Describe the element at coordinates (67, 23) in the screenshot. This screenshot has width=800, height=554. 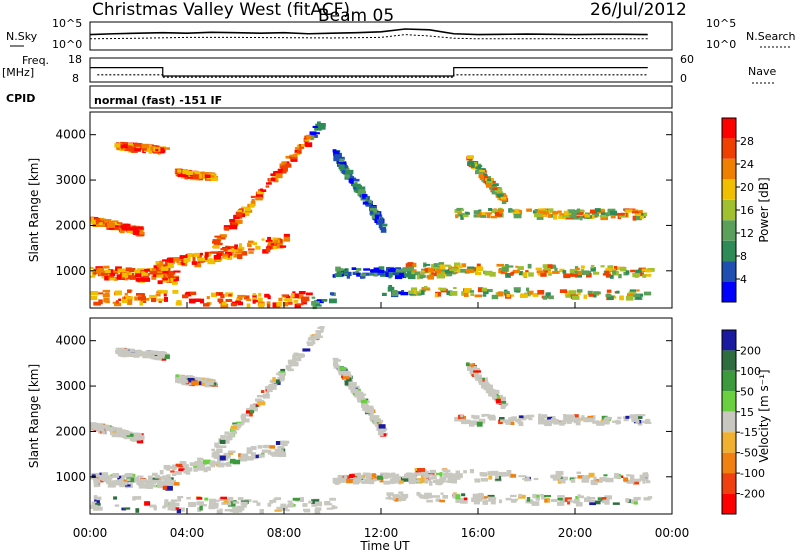
I see `noise-tick-left-top: 10^5` at that location.